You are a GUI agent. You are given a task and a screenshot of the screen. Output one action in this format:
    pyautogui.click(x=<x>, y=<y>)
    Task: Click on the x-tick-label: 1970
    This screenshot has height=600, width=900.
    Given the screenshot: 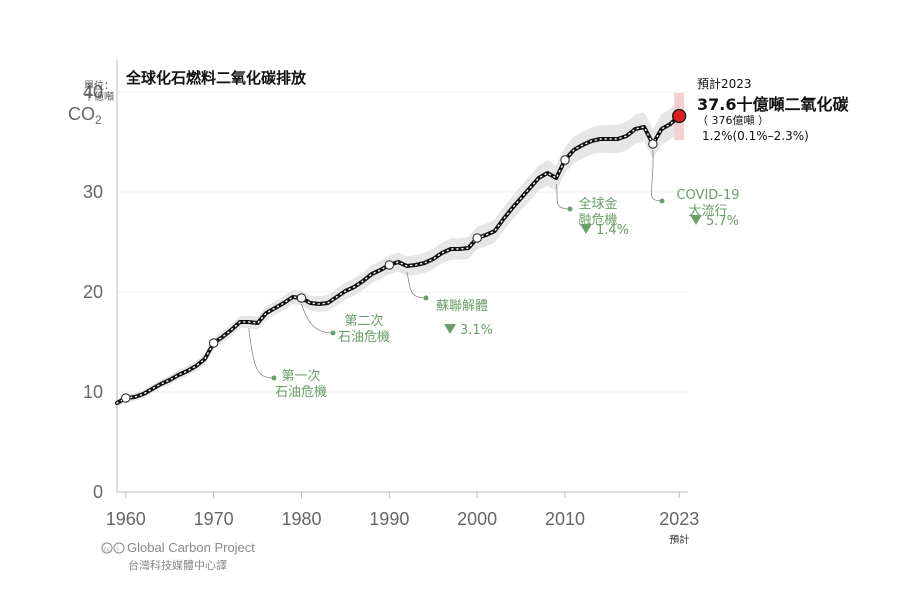 What is the action you would take?
    pyautogui.click(x=214, y=519)
    